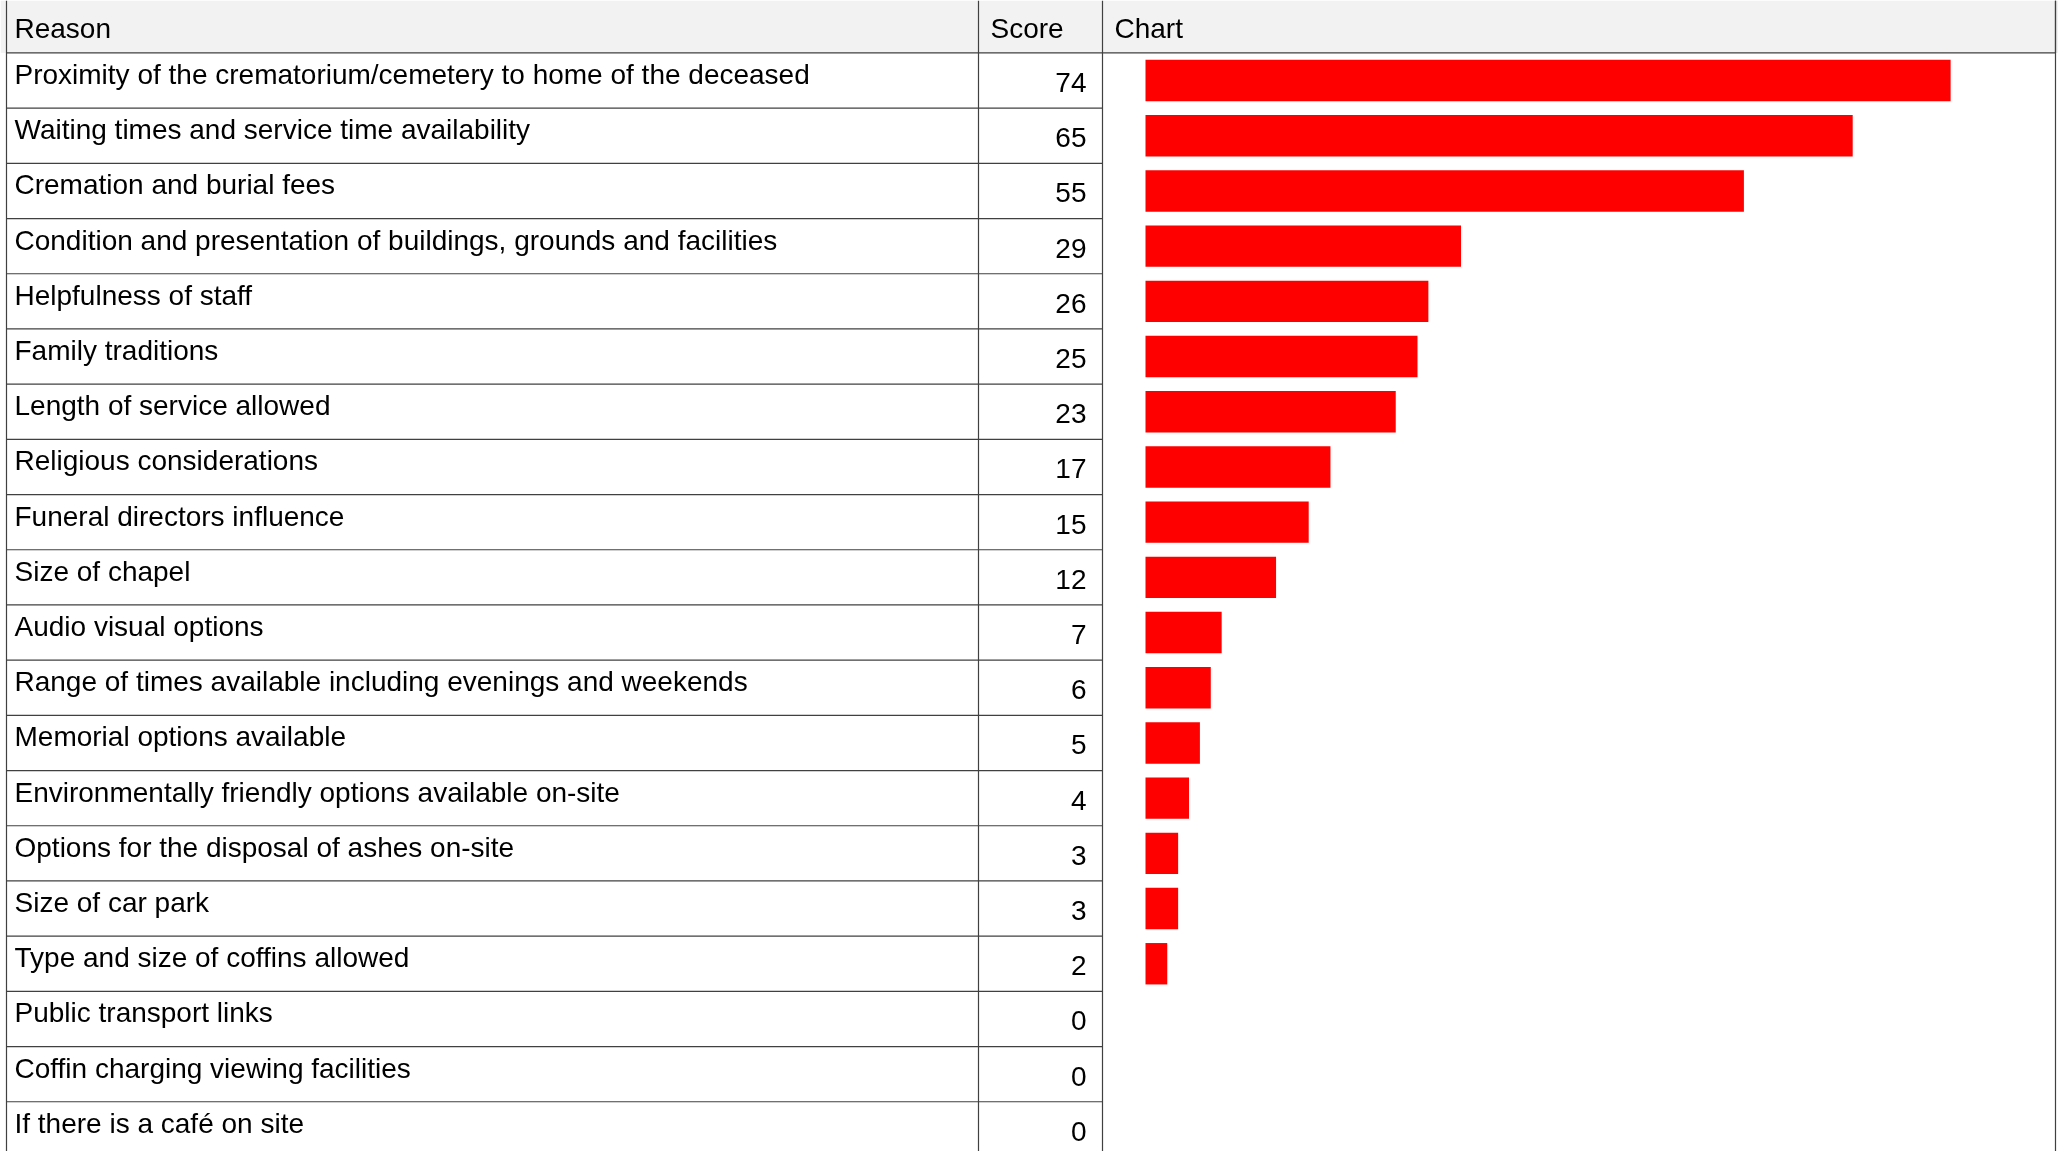 This screenshot has width=2058, height=1151. What do you see at coordinates (212, 958) in the screenshot?
I see `y-tick-label: Type and size of coffins allowed` at bounding box center [212, 958].